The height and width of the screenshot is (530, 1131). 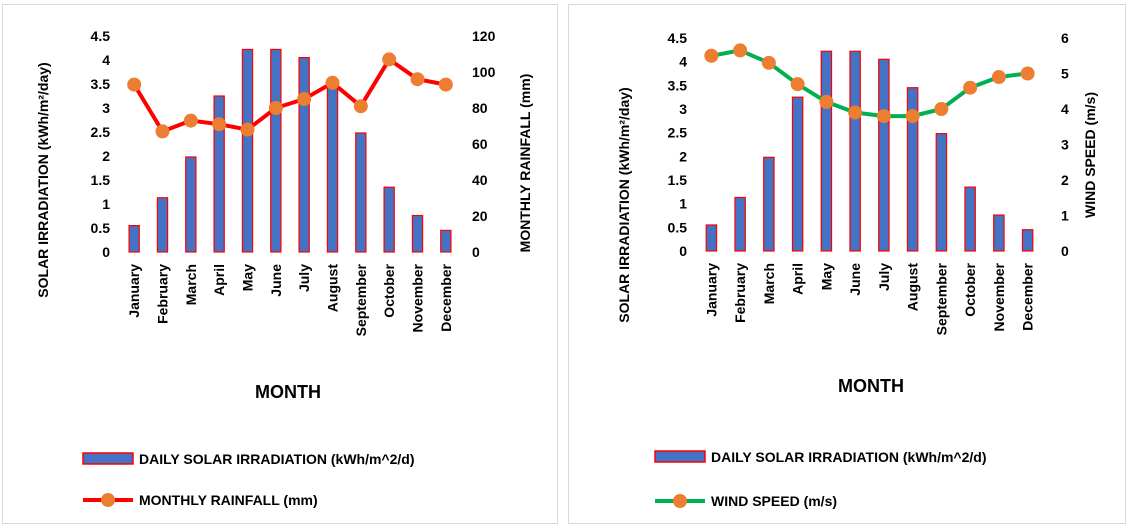 I want to click on line-point-september, so click(x=360, y=106).